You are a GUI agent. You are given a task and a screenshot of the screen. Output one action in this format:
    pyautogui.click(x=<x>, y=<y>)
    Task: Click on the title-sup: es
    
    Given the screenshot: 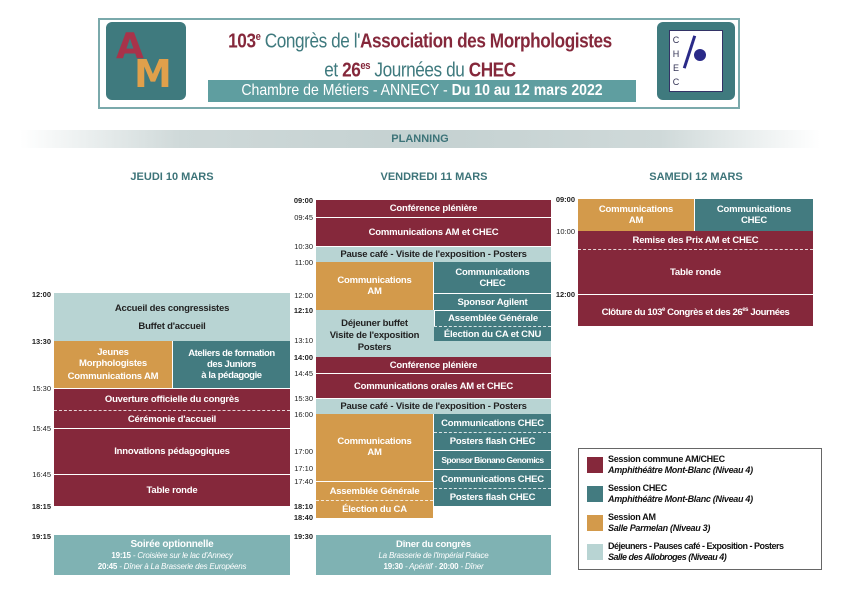 What is the action you would take?
    pyautogui.click(x=365, y=65)
    